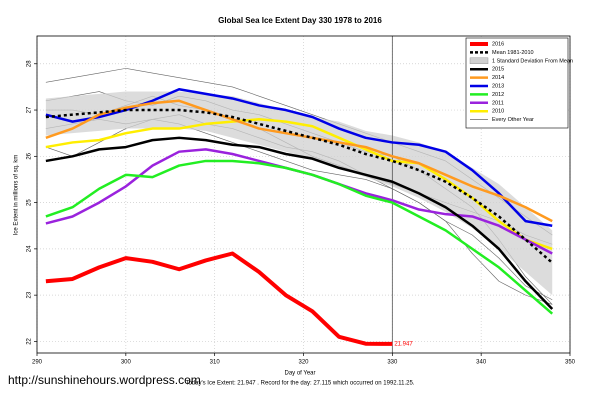 Image resolution: width=601 pixels, height=405 pixels. Describe the element at coordinates (513, 53) in the screenshot. I see `legend-label: Mean 1981-2010` at that location.